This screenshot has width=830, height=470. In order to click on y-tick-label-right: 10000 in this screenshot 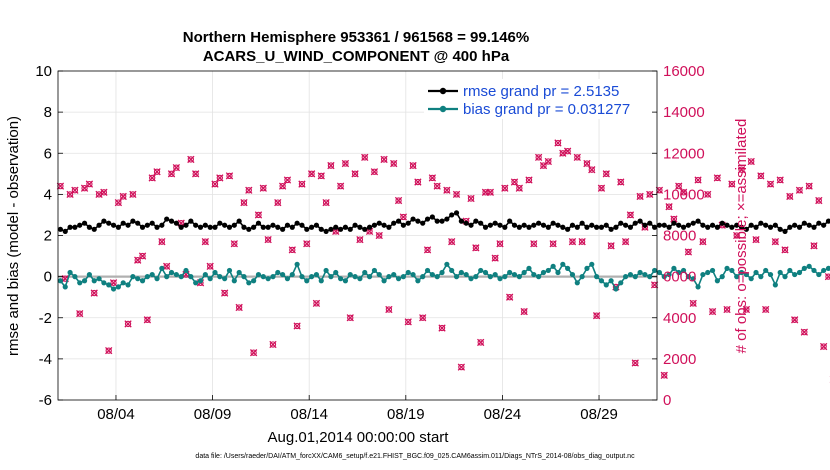, I will do `click(684, 194)`.